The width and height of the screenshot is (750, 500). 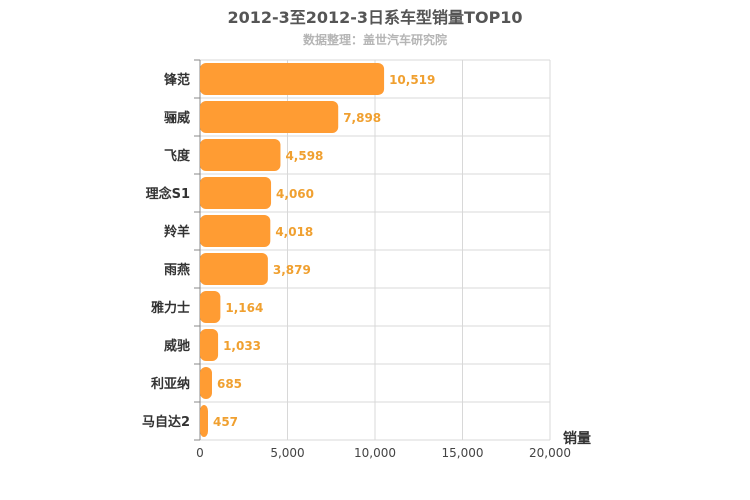 What do you see at coordinates (177, 80) in the screenshot?
I see `category-label: 锋范` at bounding box center [177, 80].